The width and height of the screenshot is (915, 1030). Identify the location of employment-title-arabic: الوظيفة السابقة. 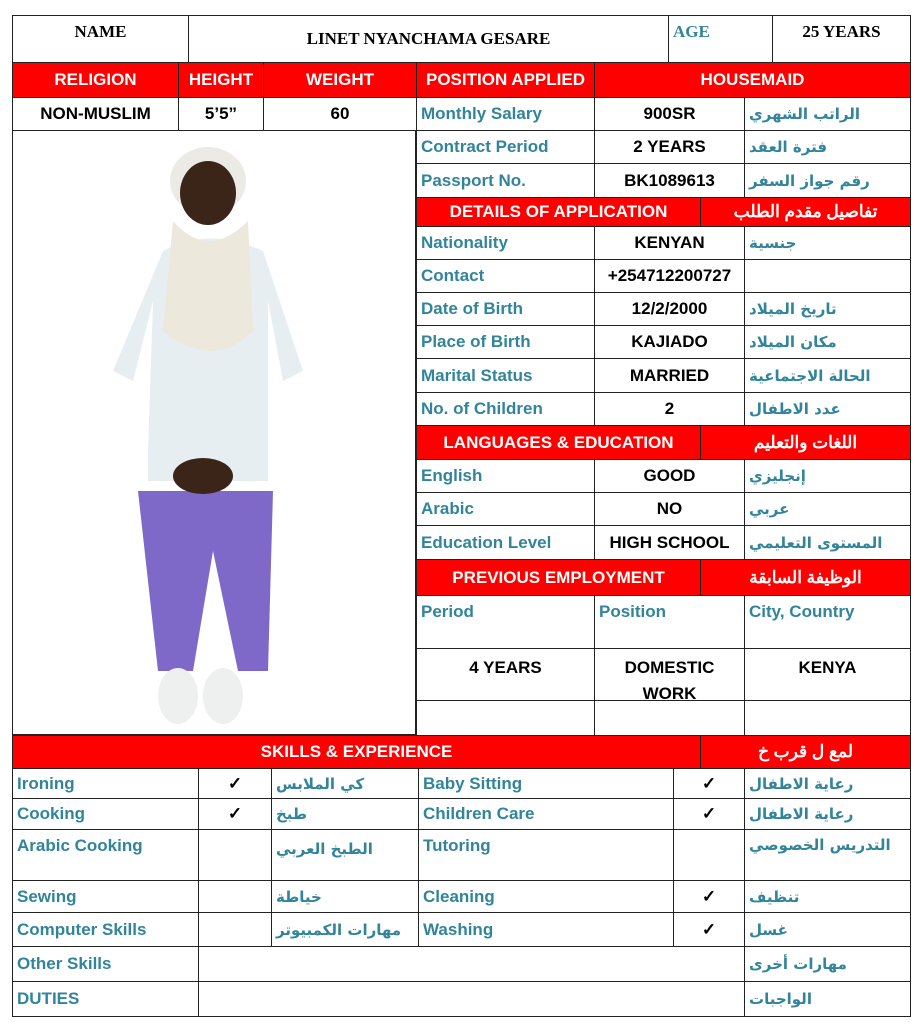
(805, 577).